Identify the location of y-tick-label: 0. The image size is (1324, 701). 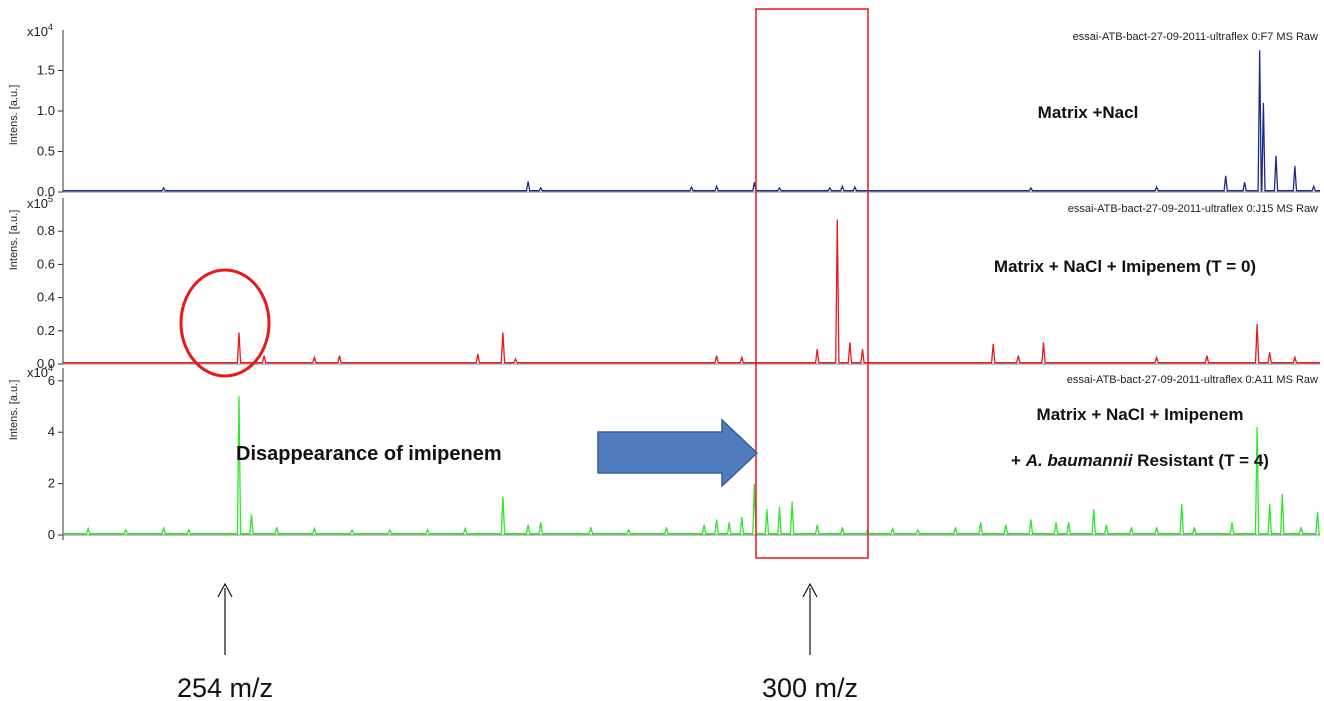
(51, 534).